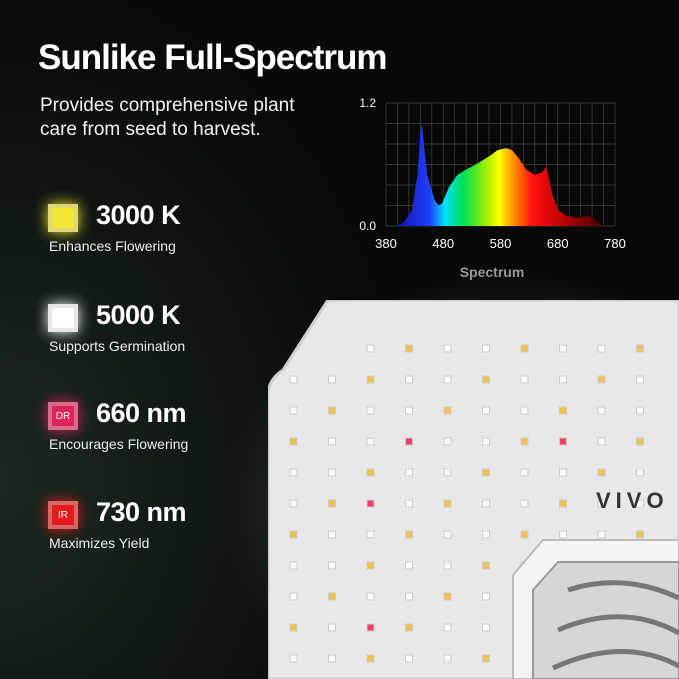 The image size is (679, 679). What do you see at coordinates (501, 243) in the screenshot?
I see `x-tick-label: 580` at bounding box center [501, 243].